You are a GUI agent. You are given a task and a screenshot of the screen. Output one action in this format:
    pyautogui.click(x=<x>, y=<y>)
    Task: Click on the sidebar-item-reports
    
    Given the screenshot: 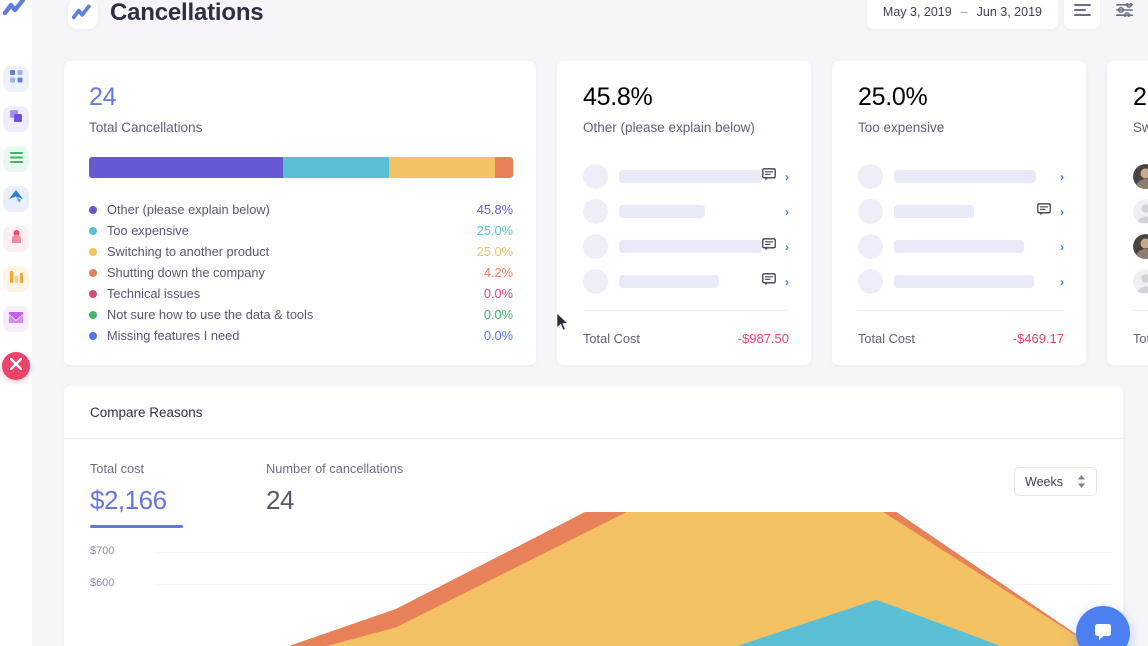 What is the action you would take?
    pyautogui.click(x=16, y=279)
    